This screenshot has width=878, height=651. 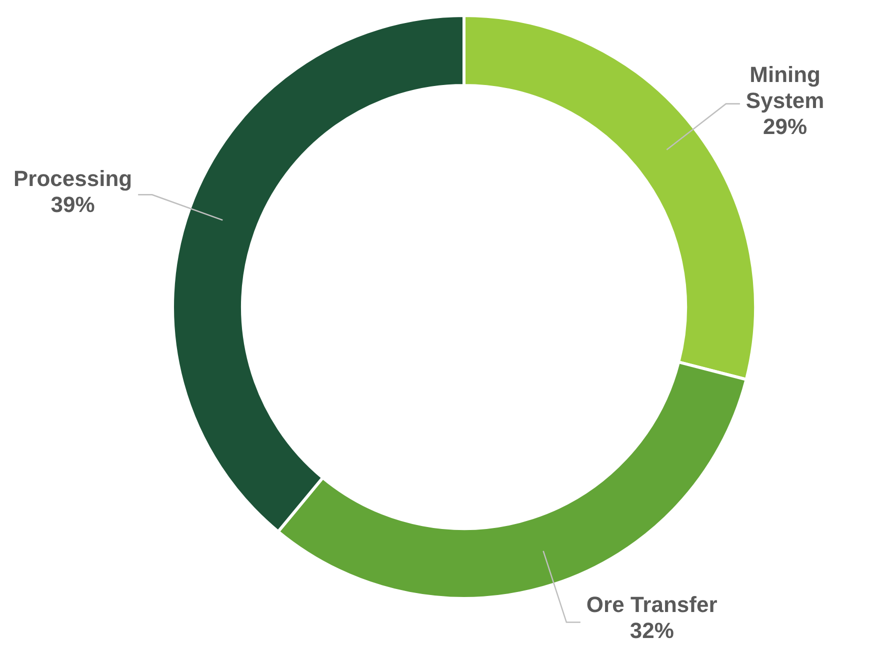 I want to click on data-label: 39%, so click(x=72, y=204).